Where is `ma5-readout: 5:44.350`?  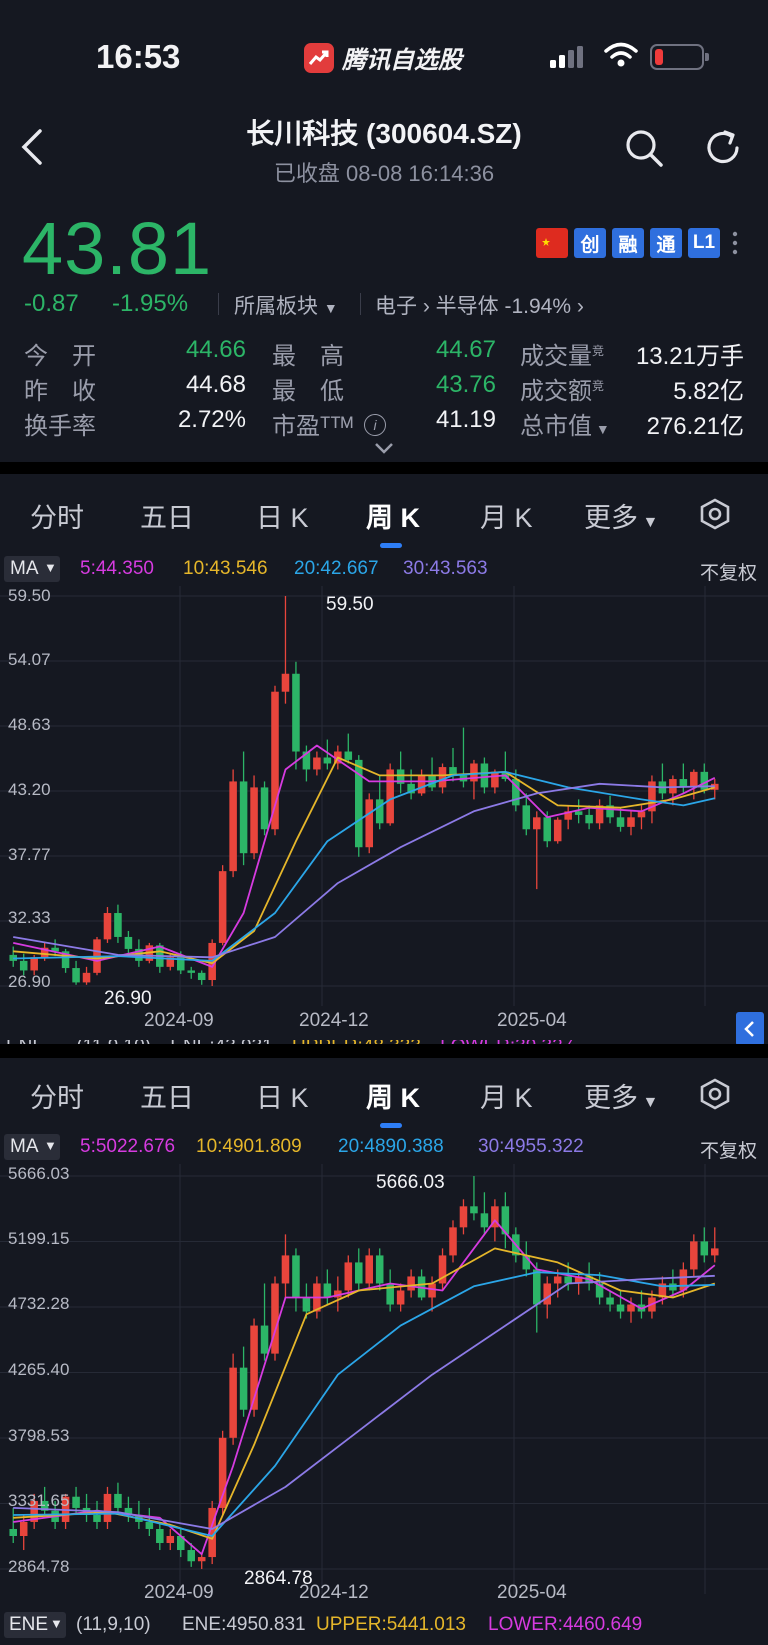 ma5-readout: 5:44.350 is located at coordinates (117, 568).